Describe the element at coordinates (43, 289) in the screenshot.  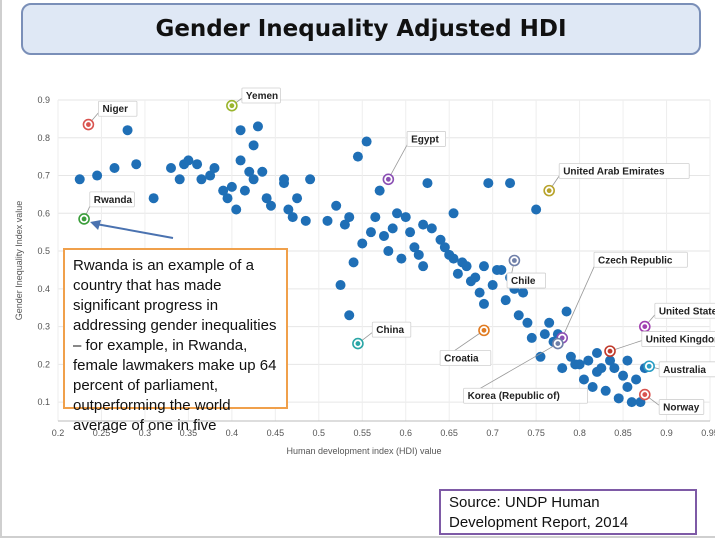
I see `y-tick-label: 0.4` at that location.